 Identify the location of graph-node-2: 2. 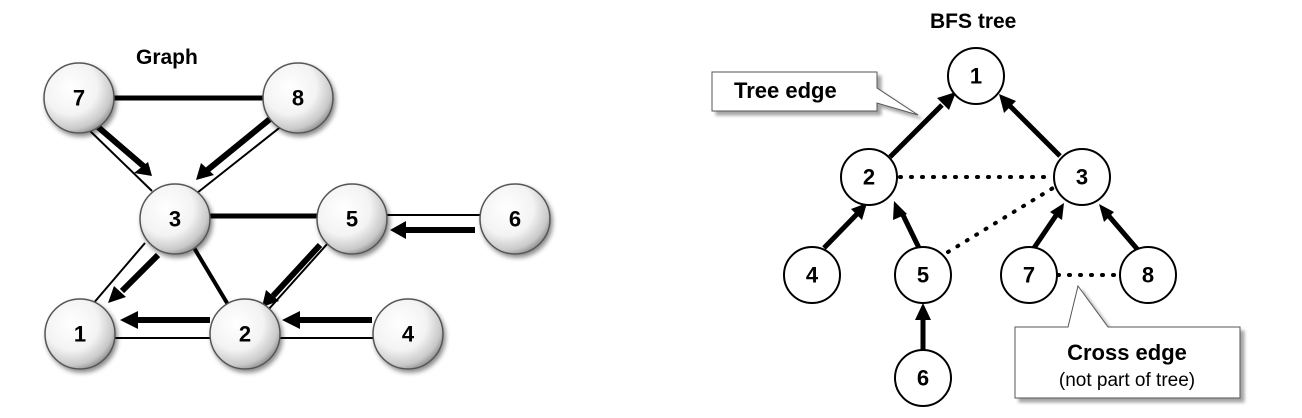
(245, 334).